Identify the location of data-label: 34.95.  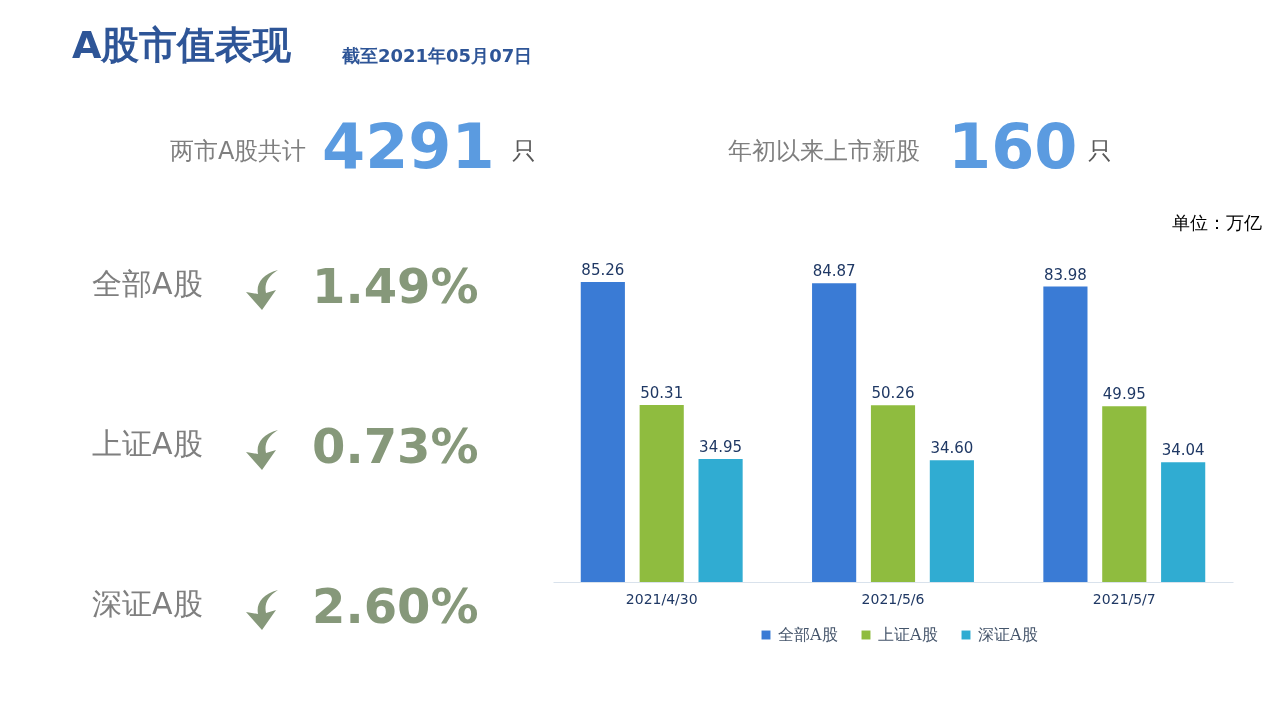
(721, 447).